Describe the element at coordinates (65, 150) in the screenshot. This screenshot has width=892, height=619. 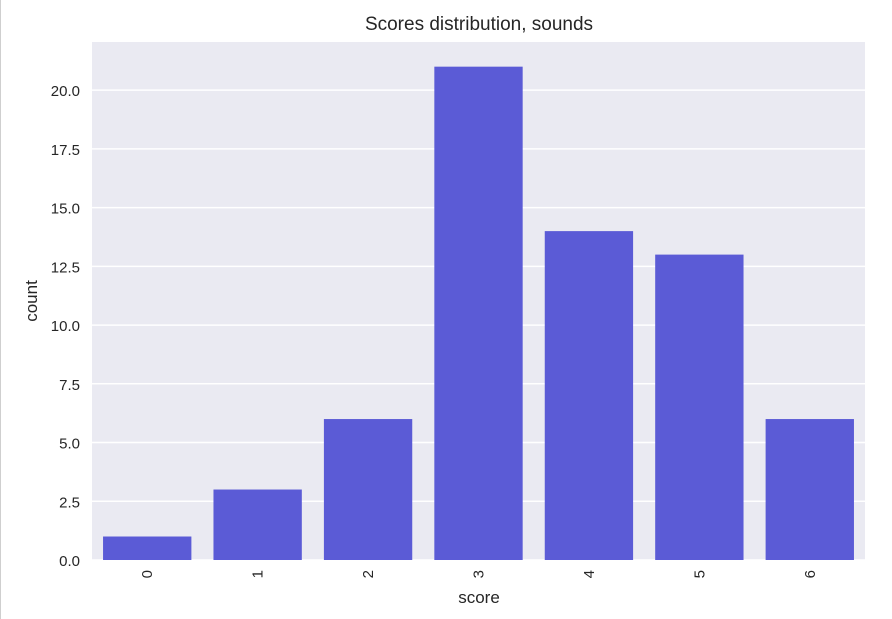
I see `y-tick-label: 17.5` at that location.